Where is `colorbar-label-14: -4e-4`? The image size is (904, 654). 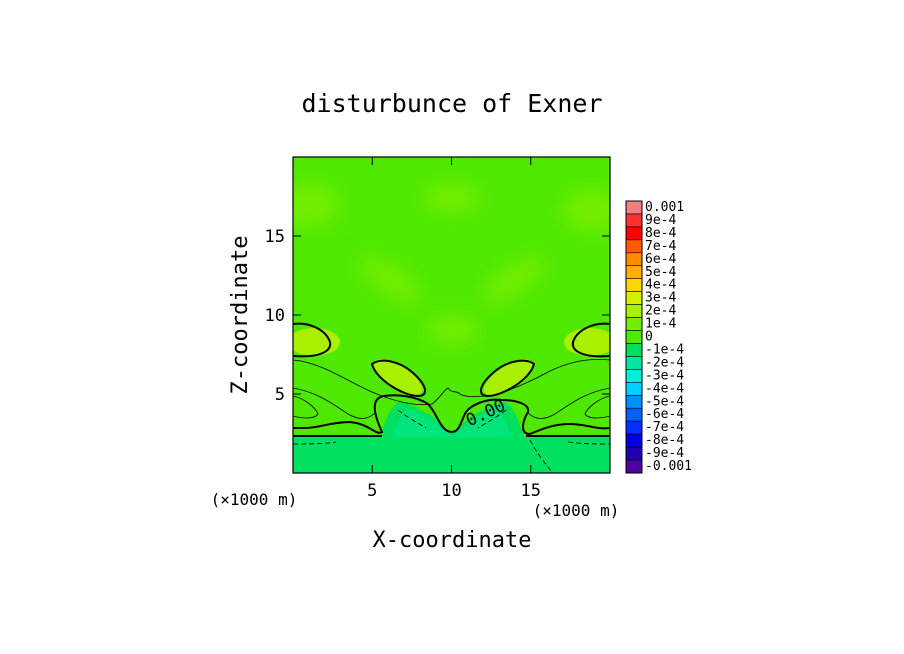 colorbar-label-14: -4e-4 is located at coordinates (664, 388).